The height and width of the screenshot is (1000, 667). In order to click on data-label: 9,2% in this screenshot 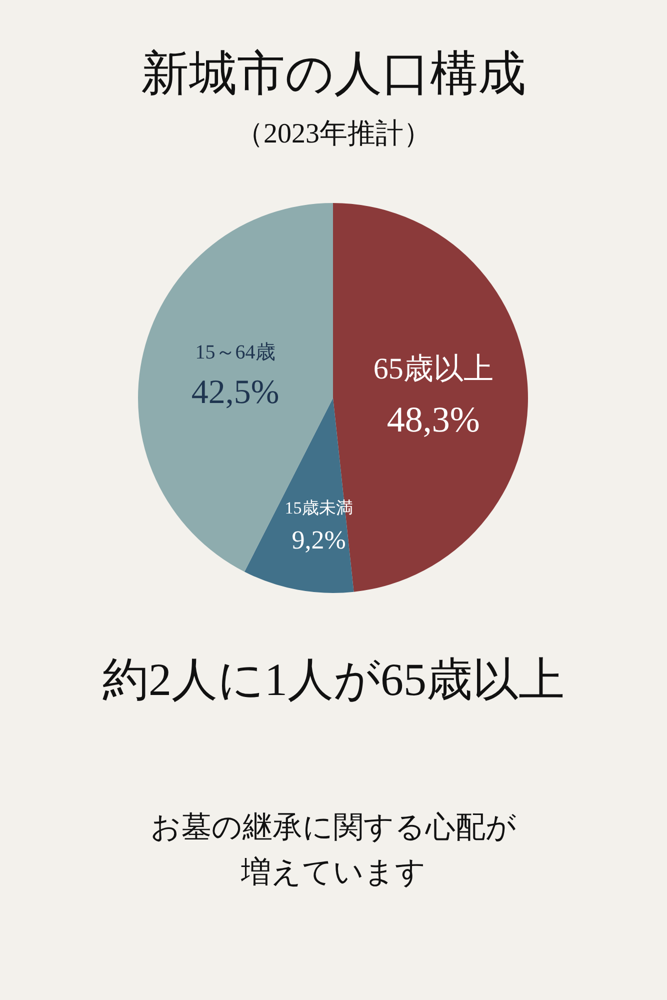, I will do `click(319, 540)`.